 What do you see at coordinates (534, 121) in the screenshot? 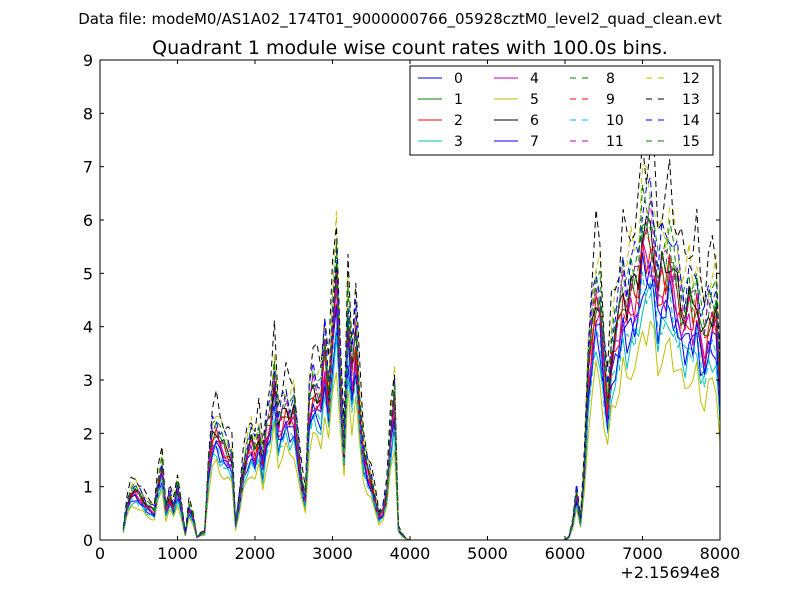
I see `legend-label-6: 6` at bounding box center [534, 121].